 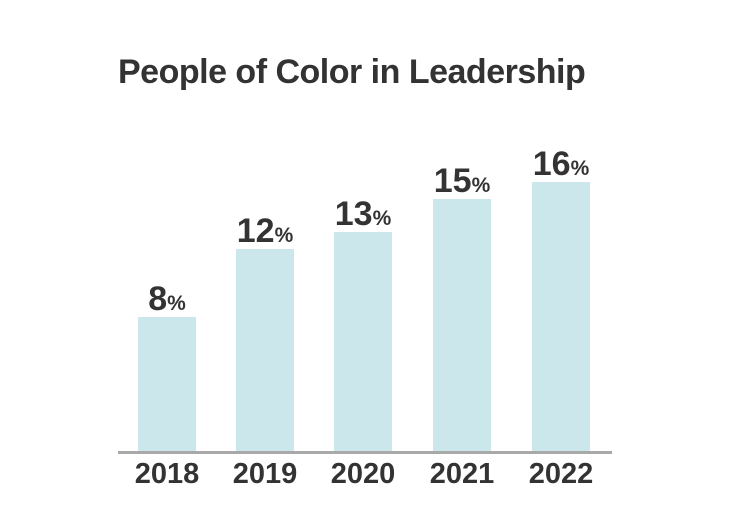 What do you see at coordinates (265, 474) in the screenshot?
I see `x-tick-label-2019: 2019` at bounding box center [265, 474].